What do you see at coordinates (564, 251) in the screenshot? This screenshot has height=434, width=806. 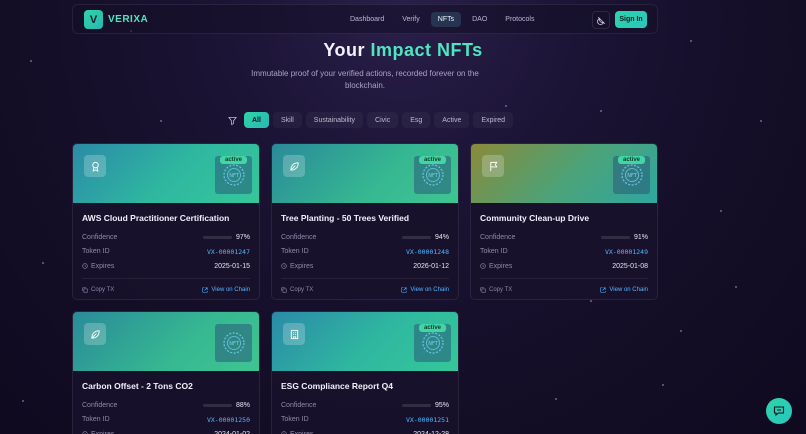 I see `token-row: Token ID VX-00001249` at bounding box center [564, 251].